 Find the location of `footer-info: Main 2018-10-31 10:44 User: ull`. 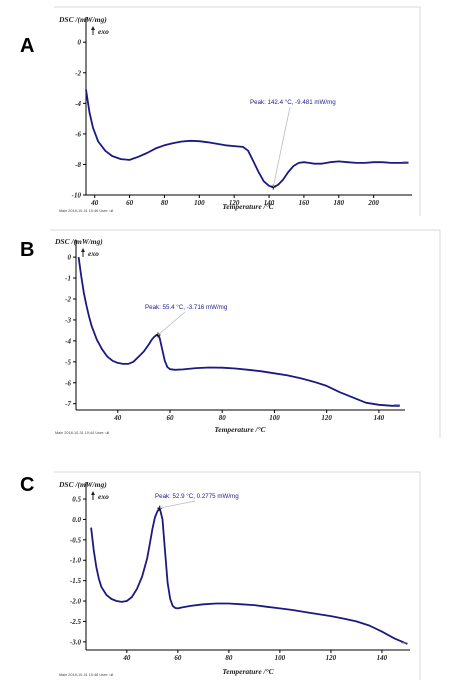

footer-info: Main 2018-10-31 10:44 User: ull is located at coordinates (82, 433).